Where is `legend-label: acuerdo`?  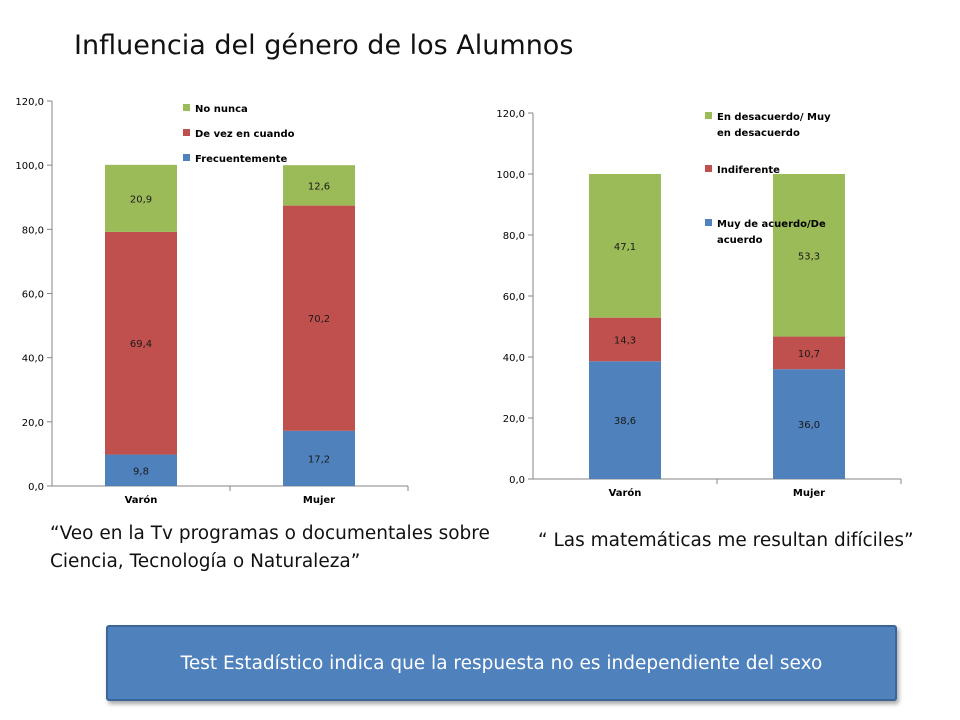 legend-label: acuerdo is located at coordinates (740, 240).